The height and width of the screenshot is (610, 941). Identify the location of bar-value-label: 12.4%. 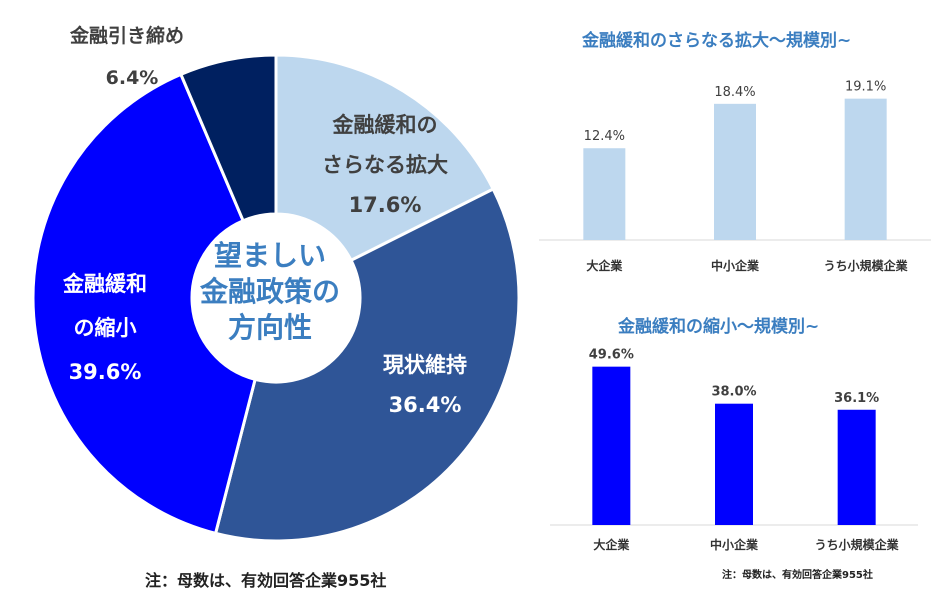
(604, 136).